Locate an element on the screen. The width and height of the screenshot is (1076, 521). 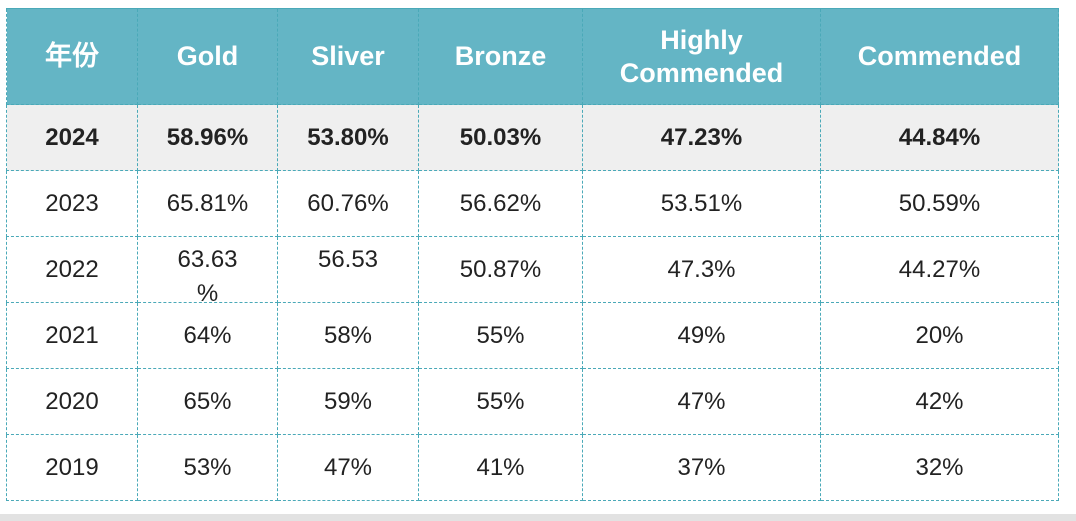
cell-gold: 65.81% is located at coordinates (207, 203).